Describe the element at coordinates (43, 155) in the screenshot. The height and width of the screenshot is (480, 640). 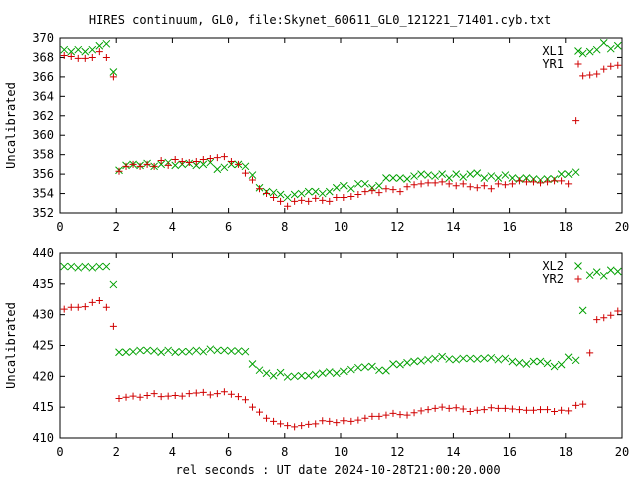
I see `y-tick-label: 358` at that location.